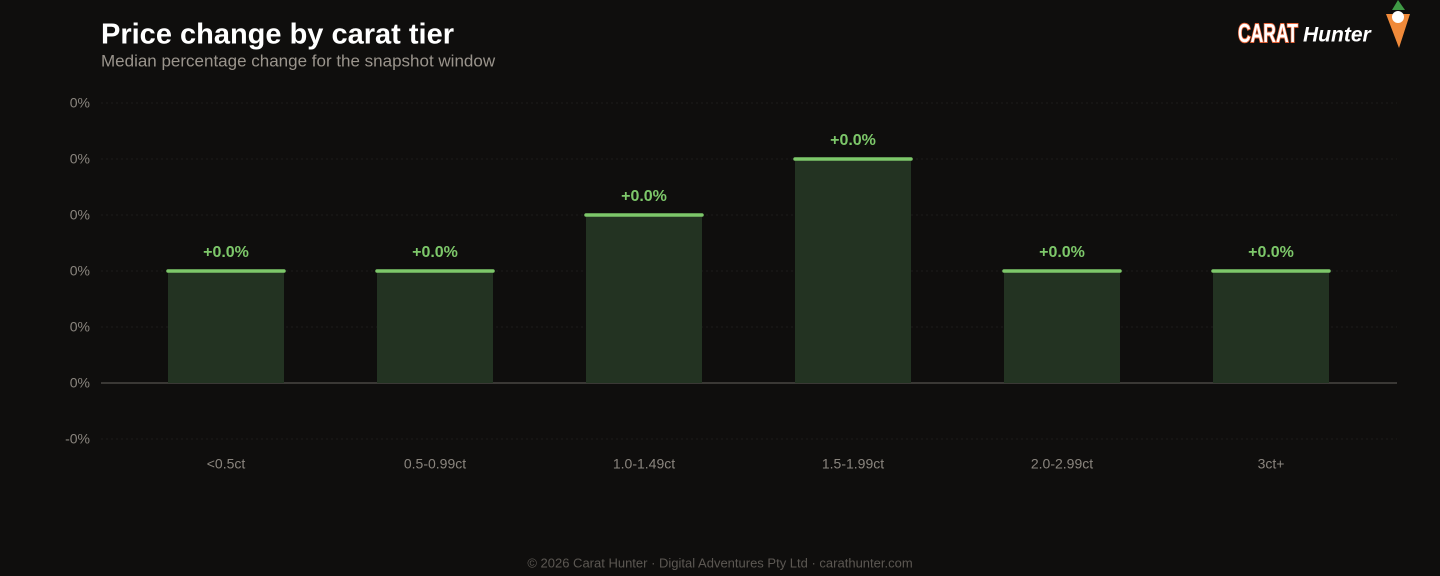 The height and width of the screenshot is (576, 1440). What do you see at coordinates (435, 464) in the screenshot?
I see `x-tick-label: 0.5-0.99ct` at bounding box center [435, 464].